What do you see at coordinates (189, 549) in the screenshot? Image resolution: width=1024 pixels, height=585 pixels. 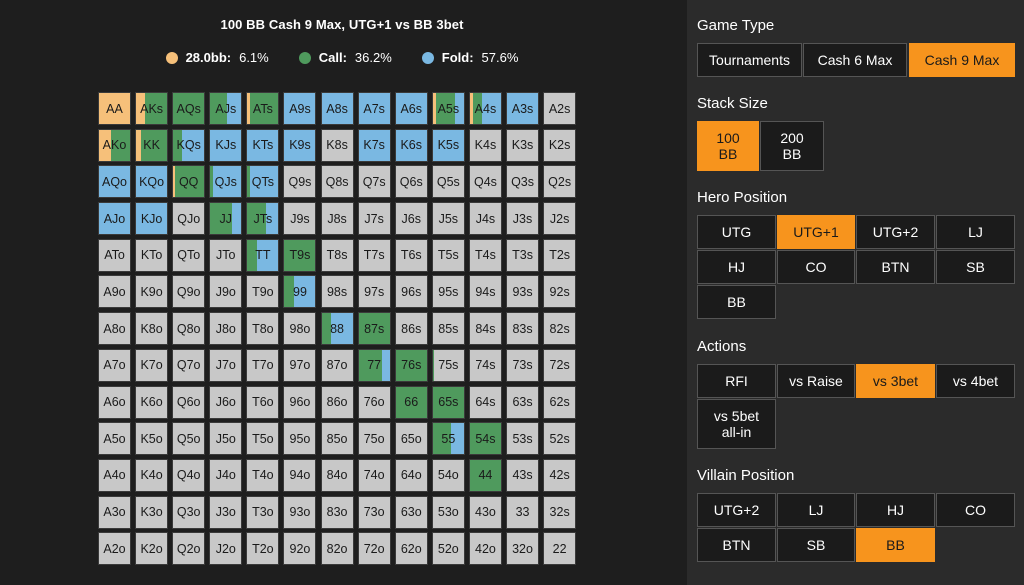 I see `hand-cell-Q2o: Q2o` at bounding box center [189, 549].